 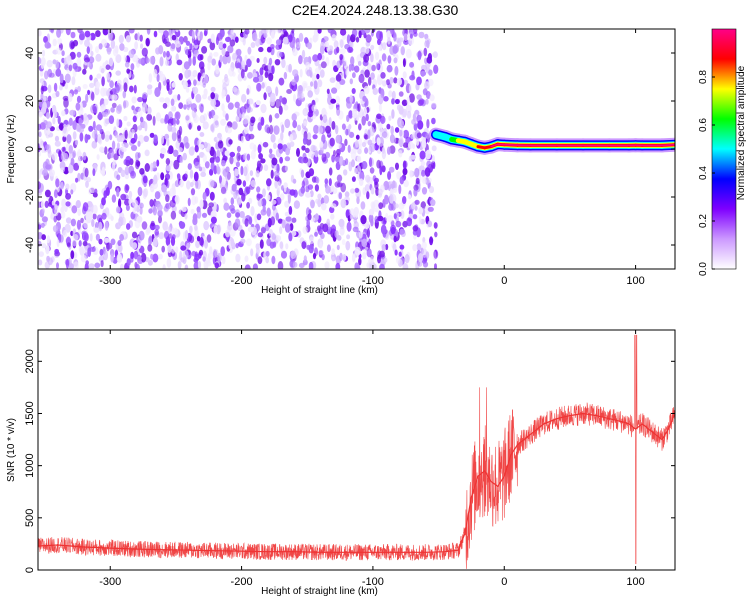 I want to click on figure-title: C2E4.2024.248.13.38.G30, so click(x=375, y=10).